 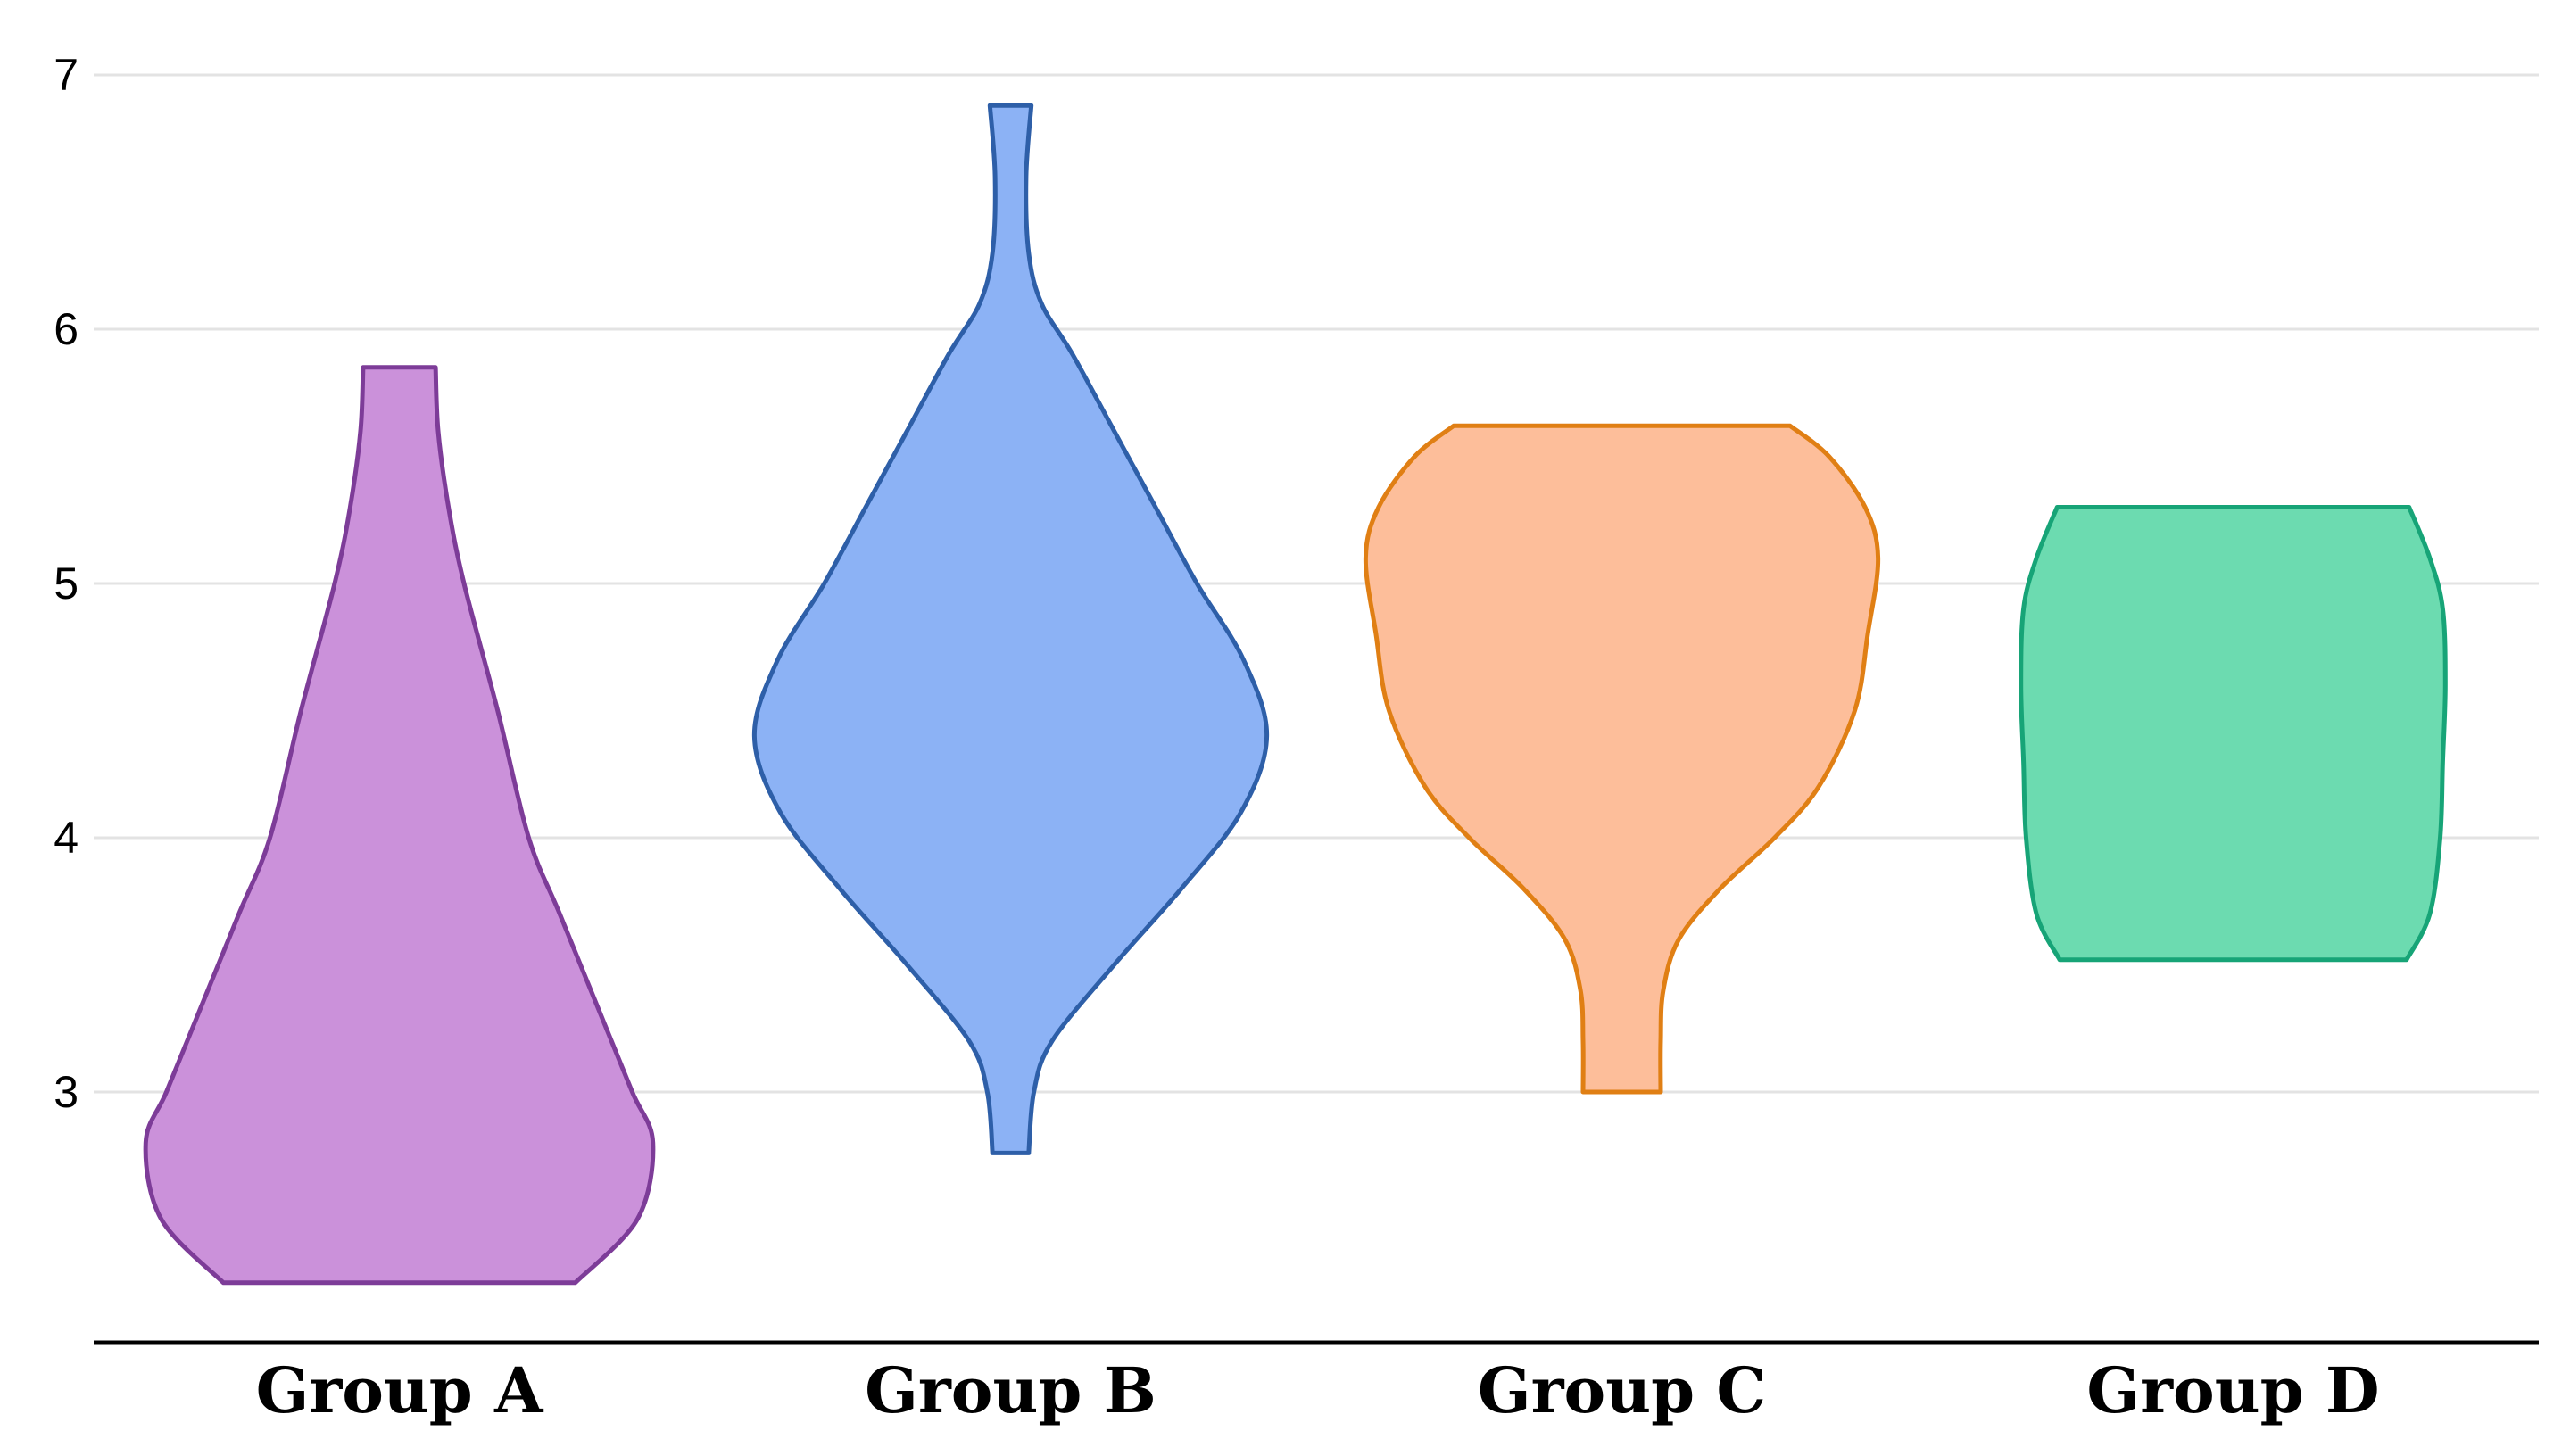 What do you see at coordinates (399, 826) in the screenshot?
I see `violin-group-a` at bounding box center [399, 826].